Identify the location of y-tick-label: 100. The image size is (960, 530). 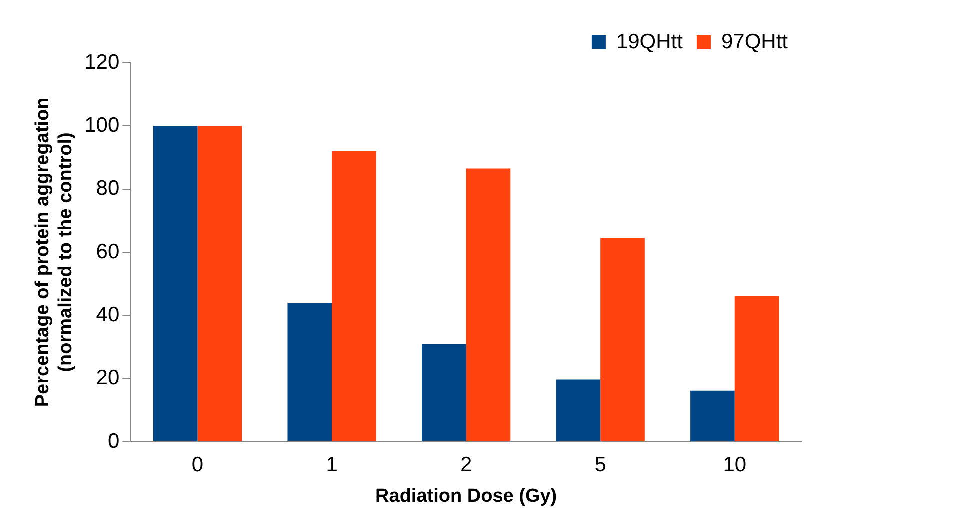
(102, 125).